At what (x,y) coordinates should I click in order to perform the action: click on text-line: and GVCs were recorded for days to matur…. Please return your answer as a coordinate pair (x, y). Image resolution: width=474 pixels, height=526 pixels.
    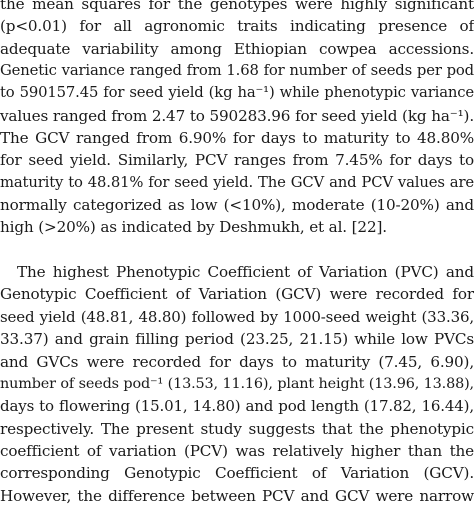
    Looking at the image, I should click on (237, 361).